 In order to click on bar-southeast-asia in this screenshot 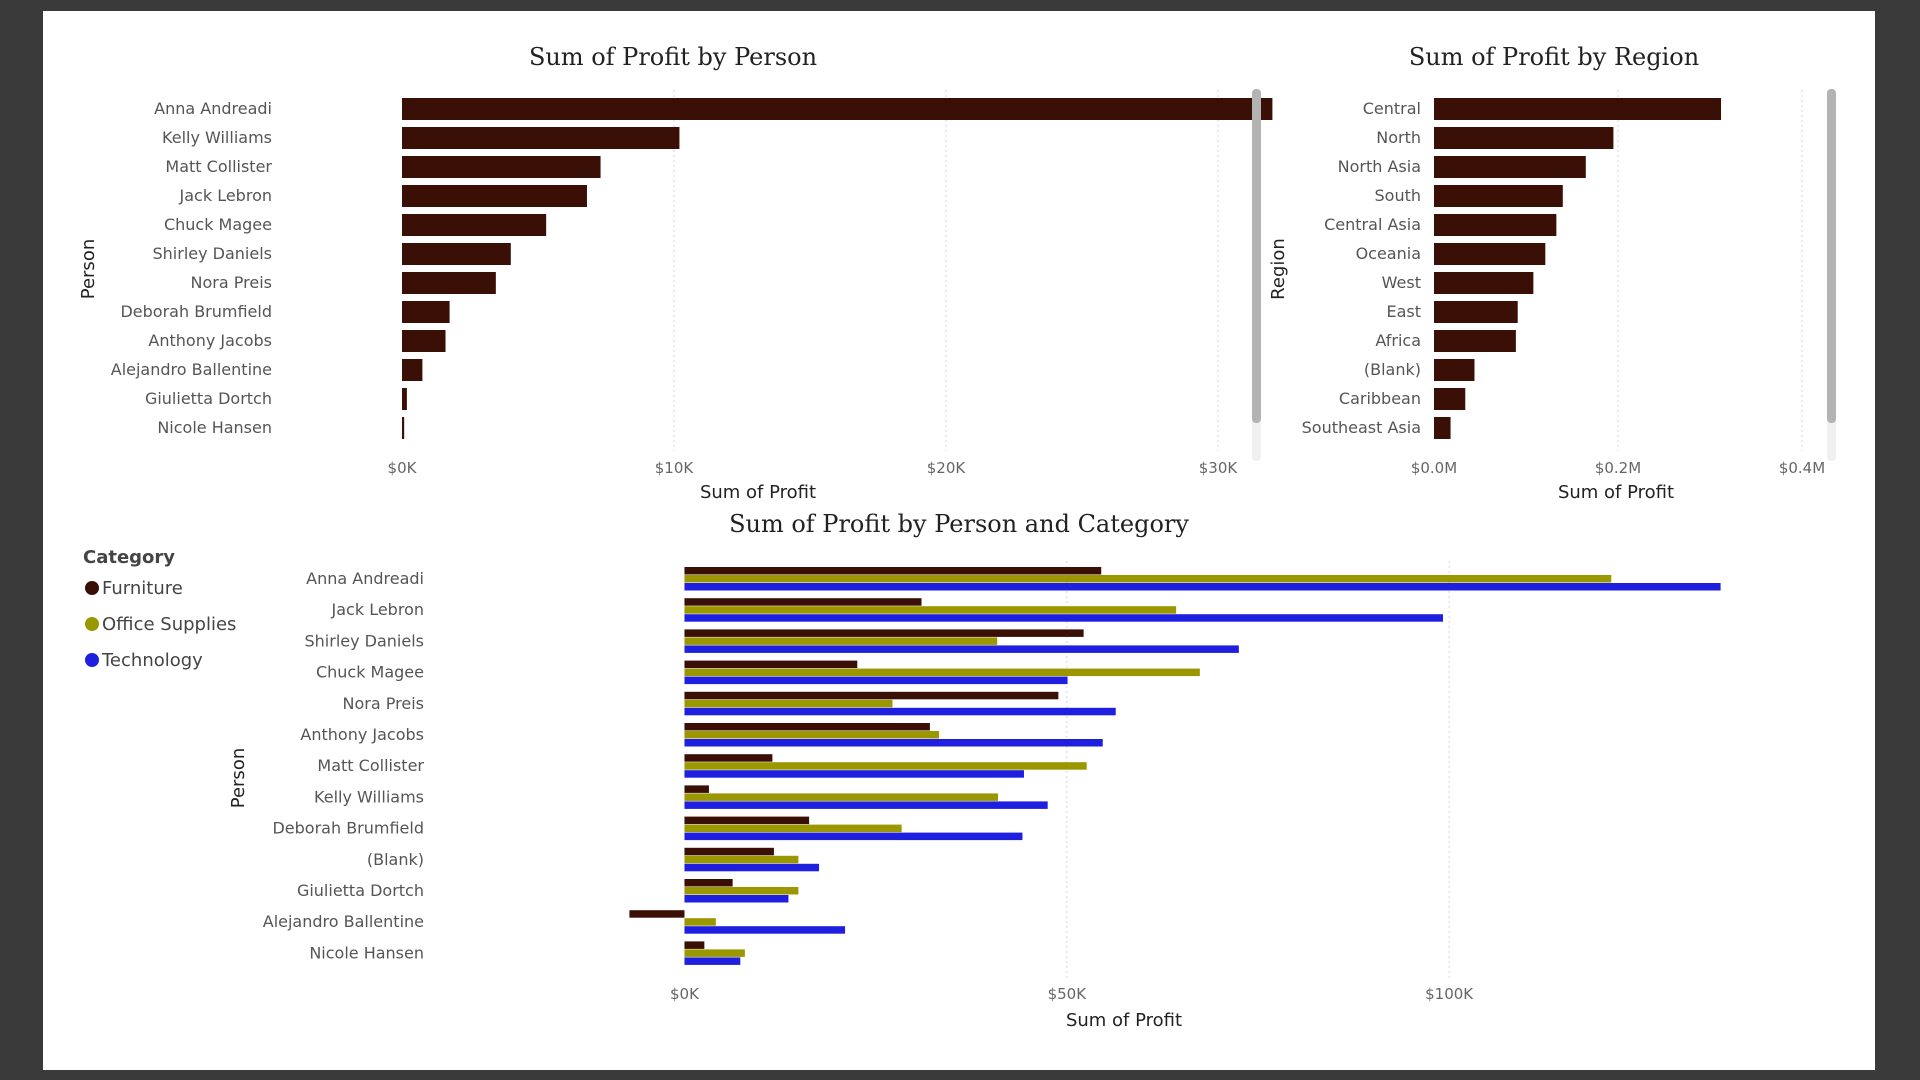, I will do `click(1442, 428)`.